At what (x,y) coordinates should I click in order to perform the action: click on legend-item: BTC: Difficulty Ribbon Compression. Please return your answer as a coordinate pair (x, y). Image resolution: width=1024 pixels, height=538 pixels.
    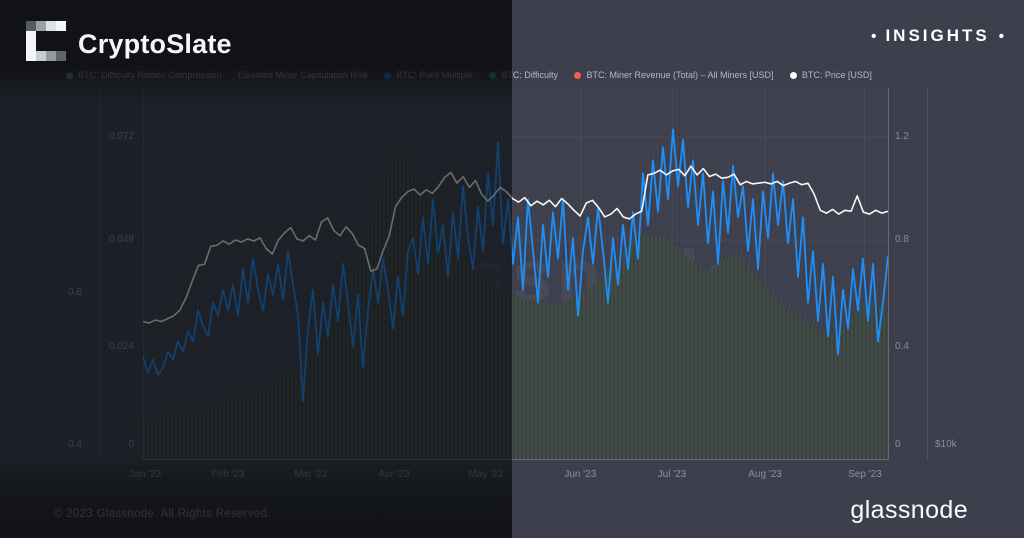
    Looking at the image, I should click on (143, 75).